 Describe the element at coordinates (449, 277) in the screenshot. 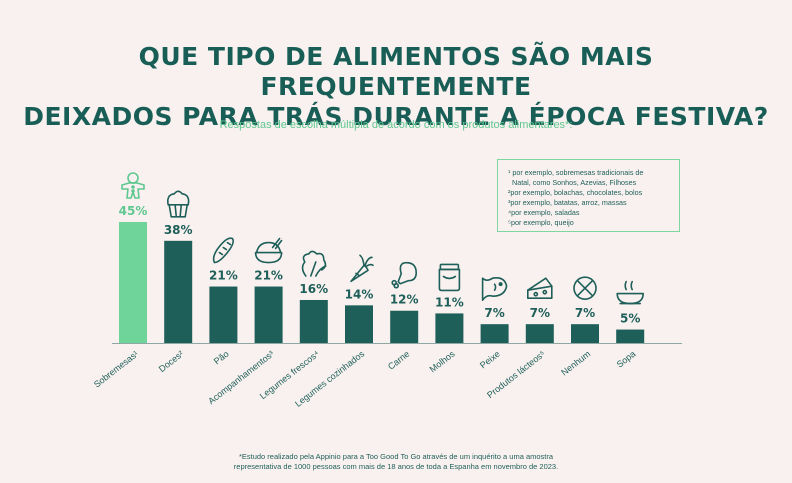

I see `sauce-jar-icon` at that location.